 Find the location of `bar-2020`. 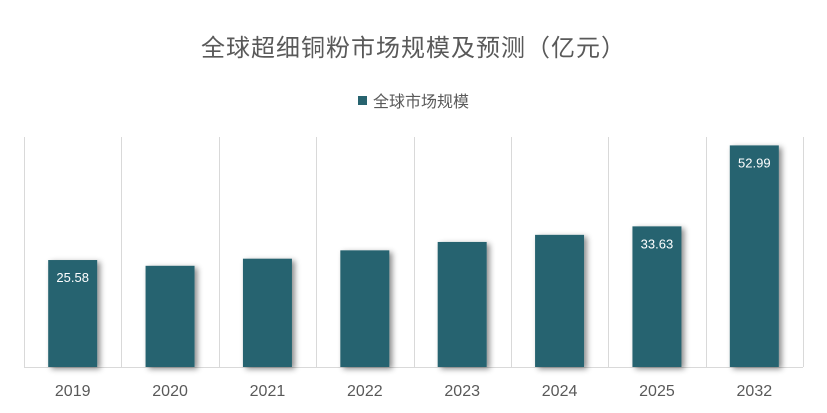

bar-2020 is located at coordinates (170, 316).